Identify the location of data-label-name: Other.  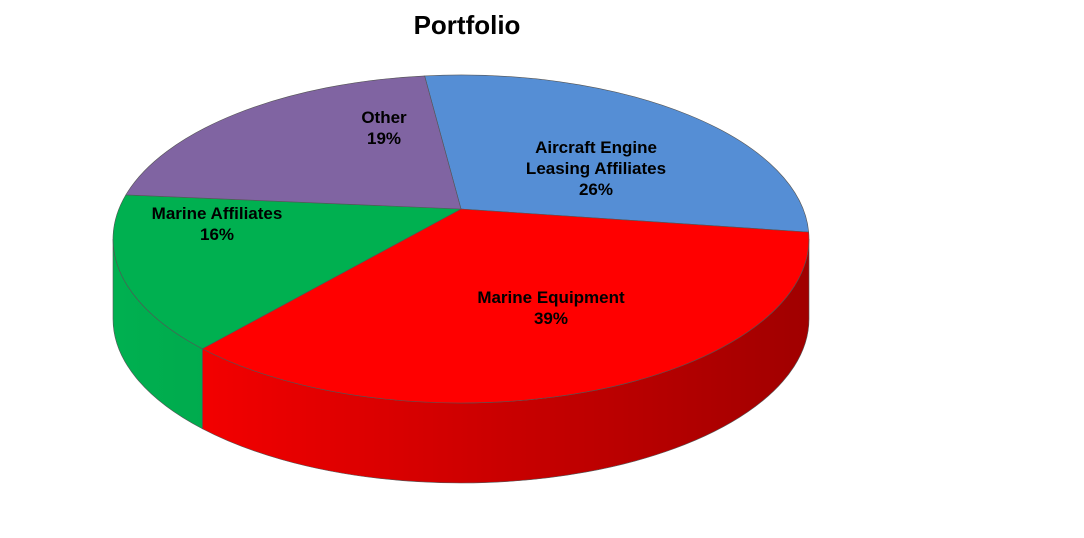
(384, 117).